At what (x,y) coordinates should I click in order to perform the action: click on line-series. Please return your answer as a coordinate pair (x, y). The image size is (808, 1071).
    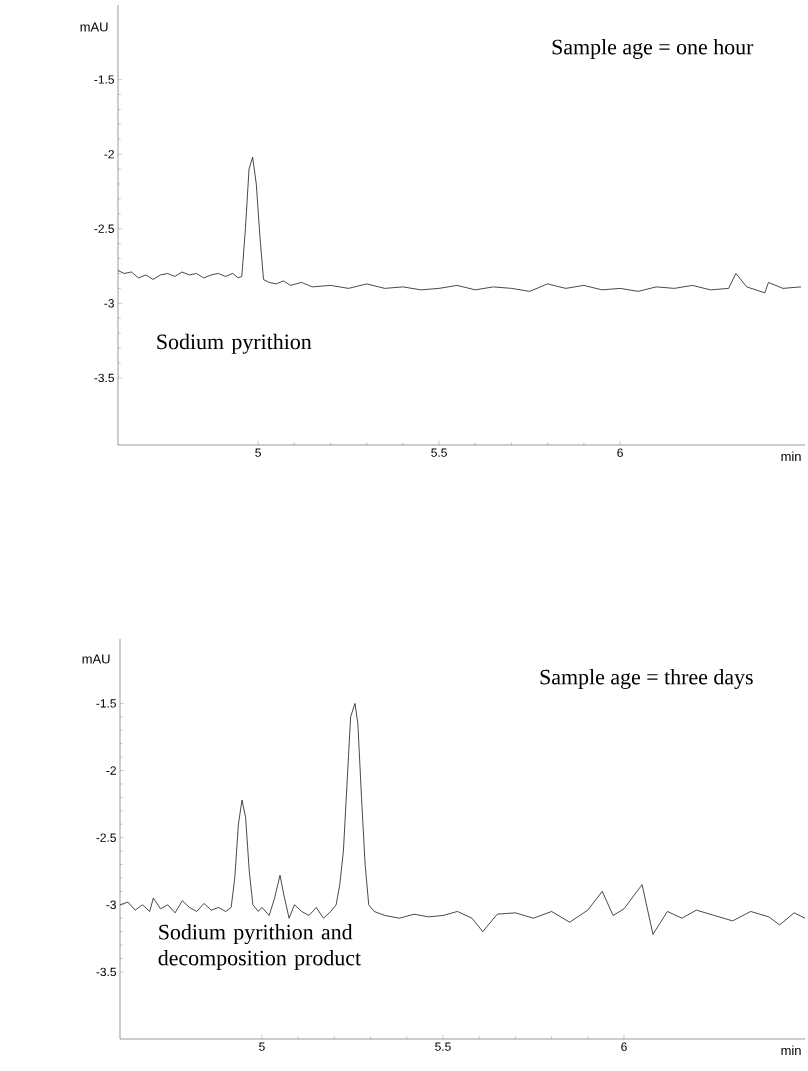
    Looking at the image, I should click on (459, 225).